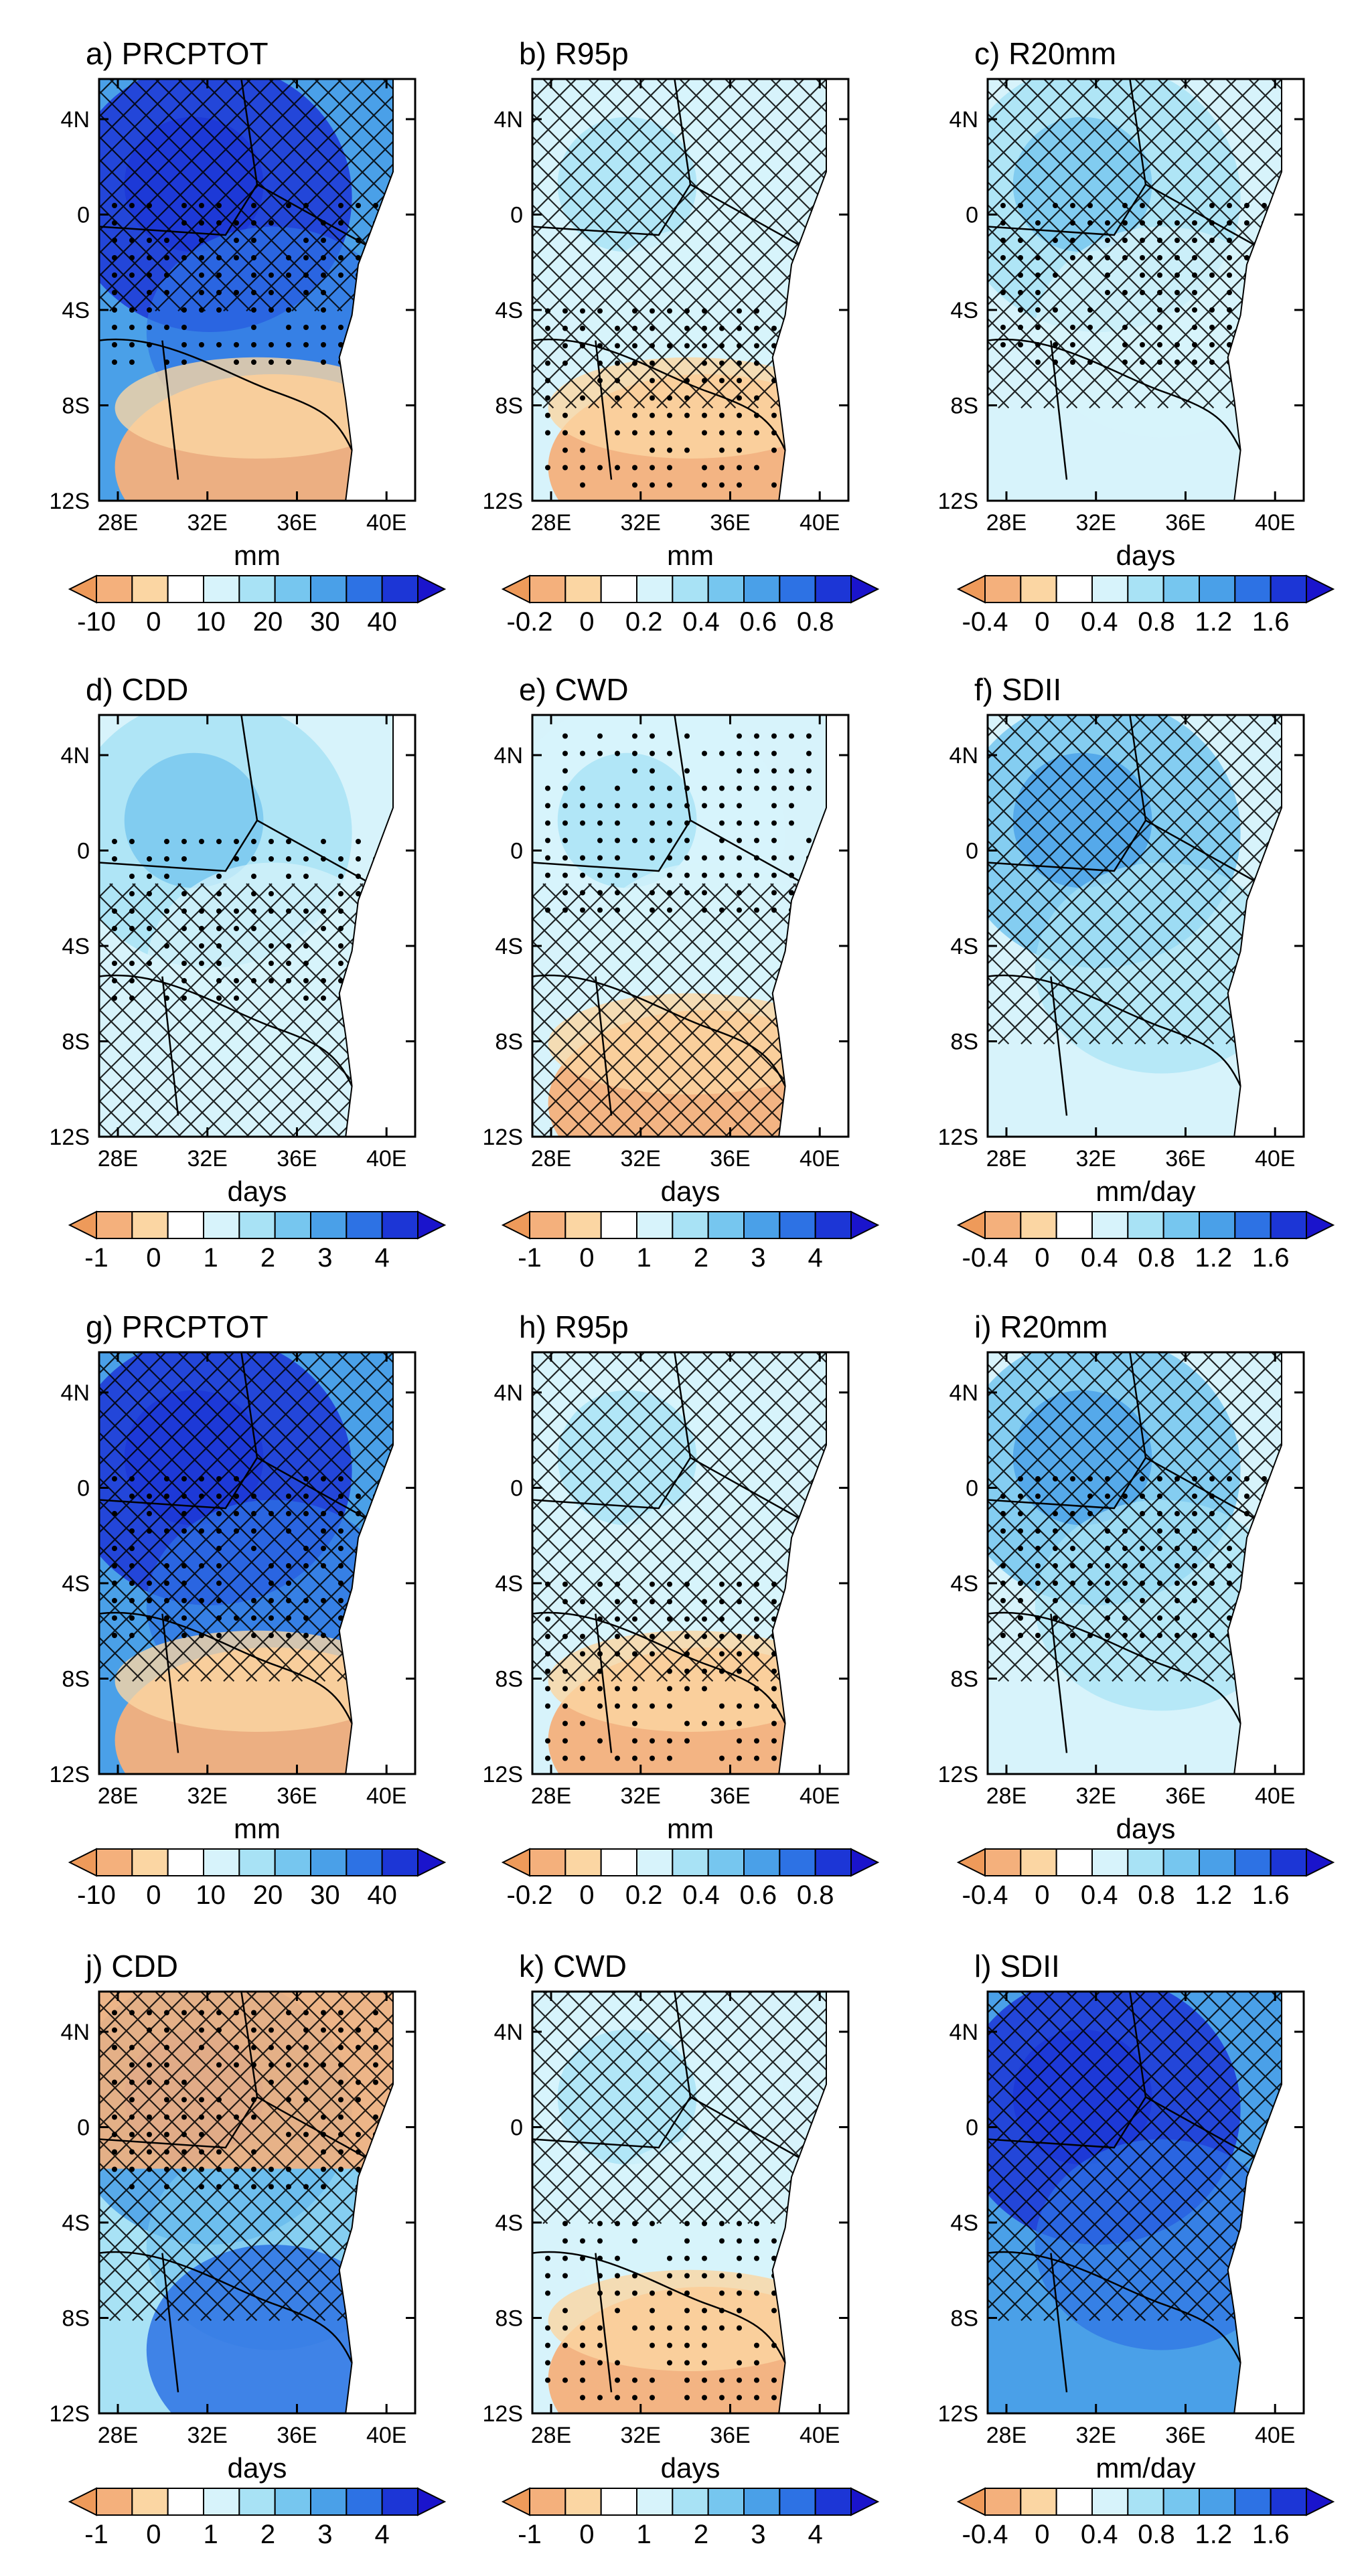  What do you see at coordinates (75, 756) in the screenshot?
I see `lat-tick-label: 4N` at bounding box center [75, 756].